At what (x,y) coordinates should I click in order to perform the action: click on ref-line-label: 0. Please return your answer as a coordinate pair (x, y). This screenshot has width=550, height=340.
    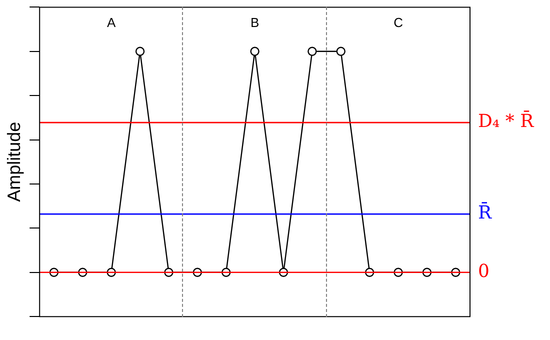
    Looking at the image, I should click on (484, 271).